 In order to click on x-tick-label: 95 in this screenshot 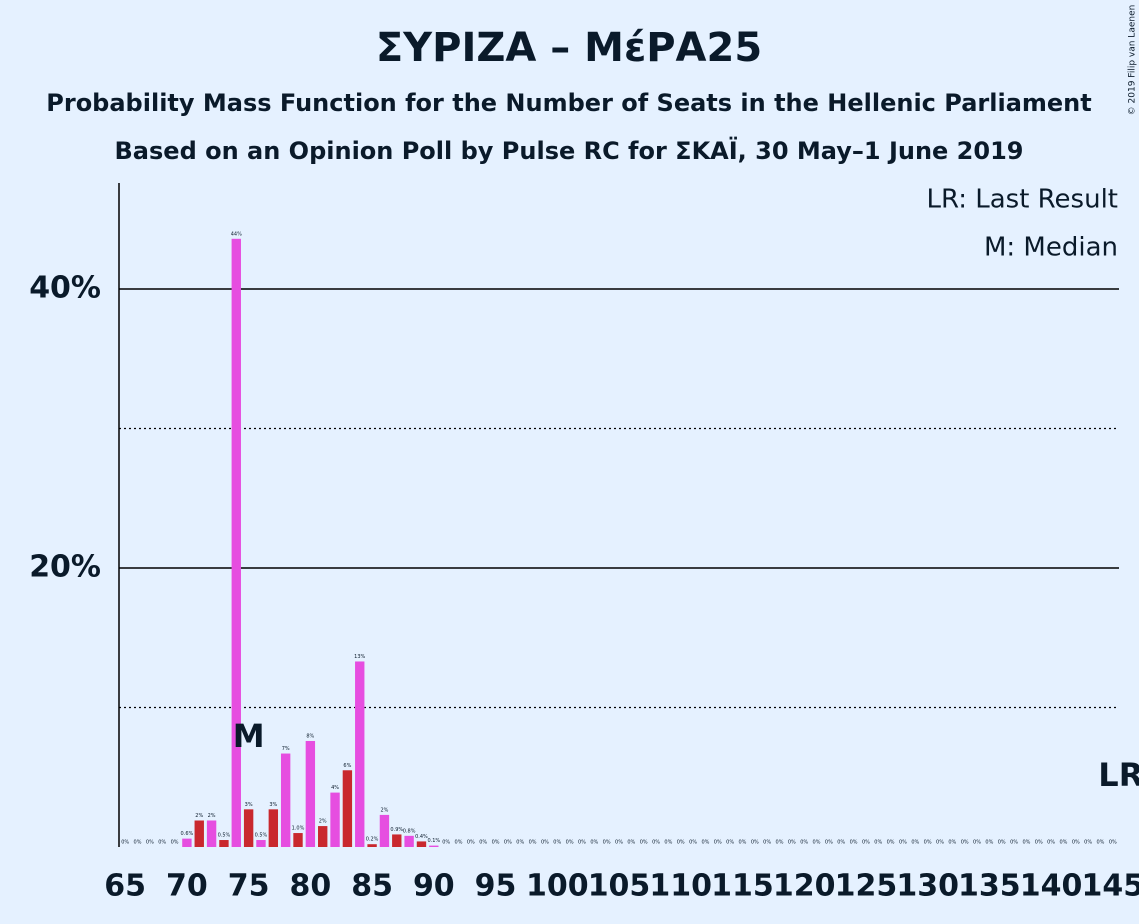, I will do `click(496, 886)`.